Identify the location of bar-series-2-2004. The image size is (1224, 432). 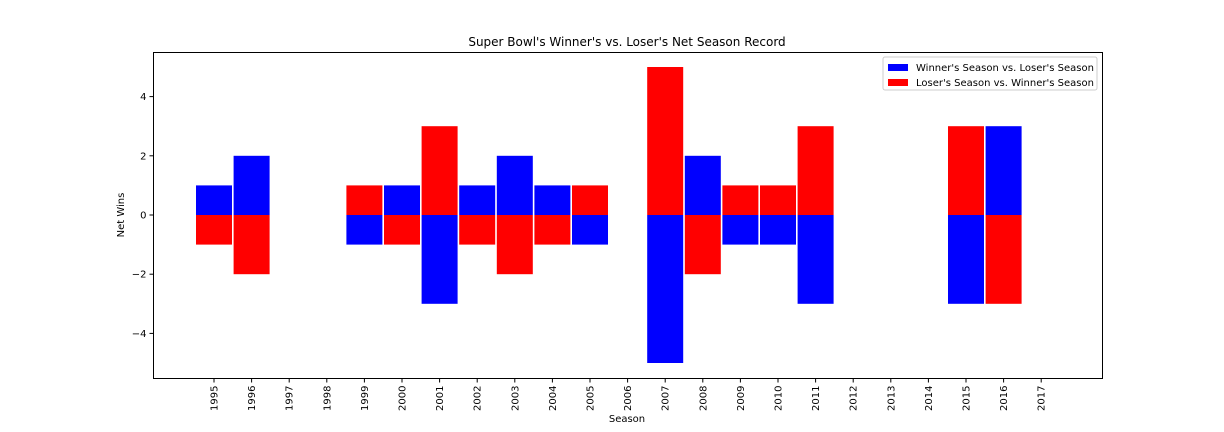
(552, 230).